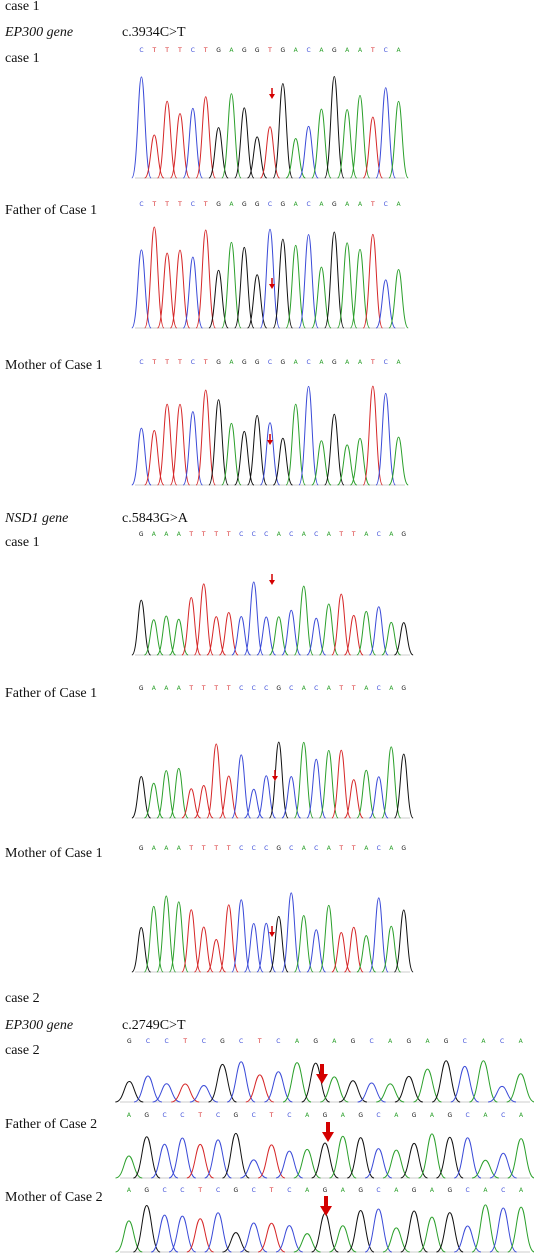 The image size is (534, 1256). Describe the element at coordinates (270, 442) in the screenshot. I see `mutation-arrow-head` at that location.